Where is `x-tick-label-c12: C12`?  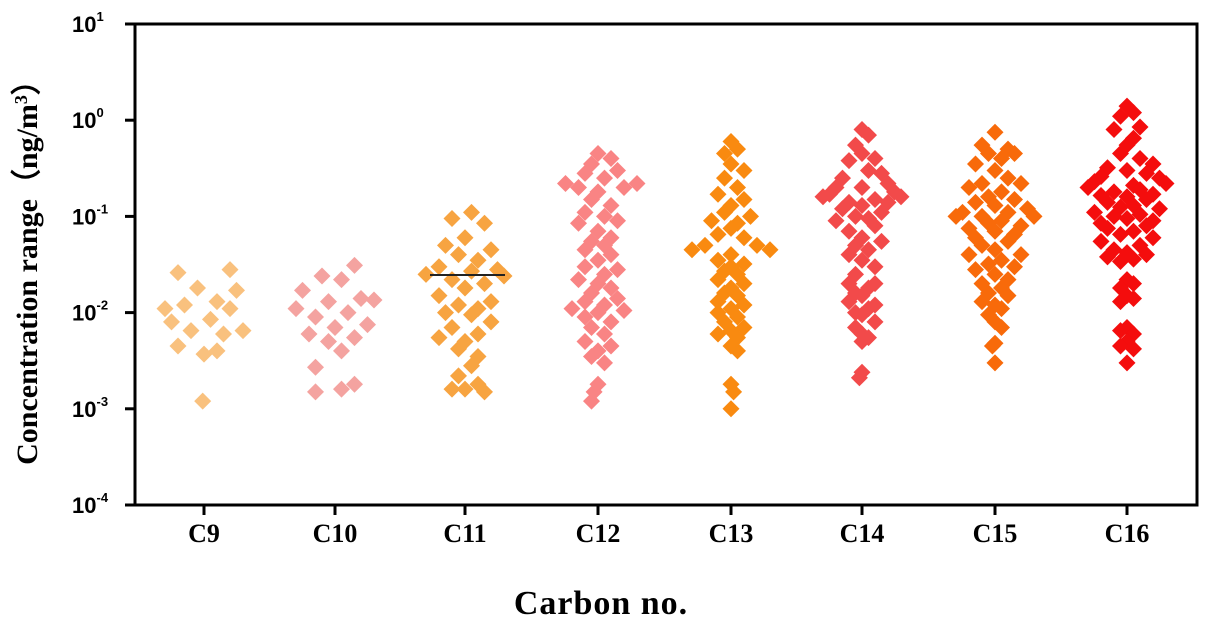 x-tick-label-c12: C12 is located at coordinates (598, 533).